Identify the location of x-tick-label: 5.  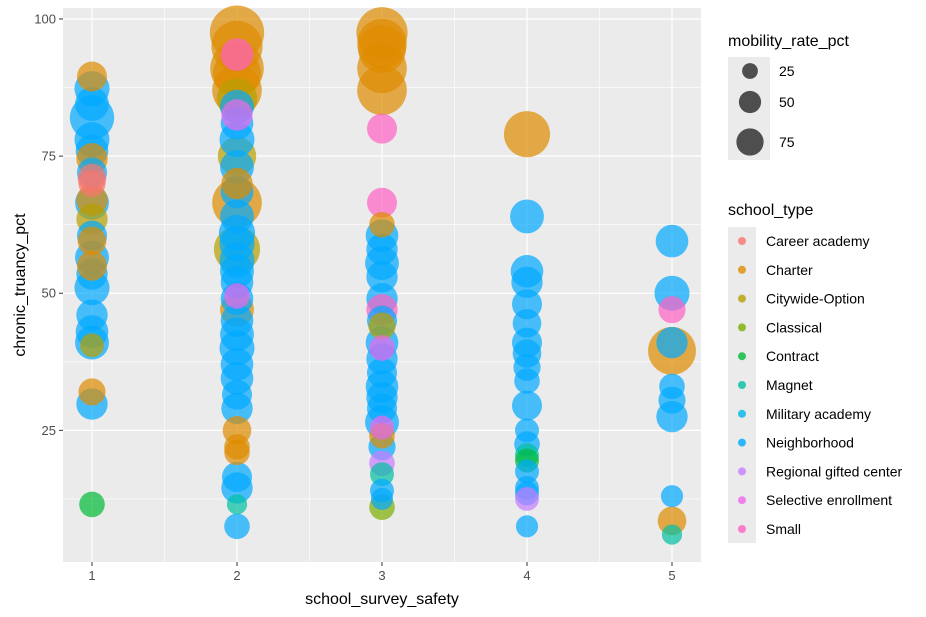
(671, 575).